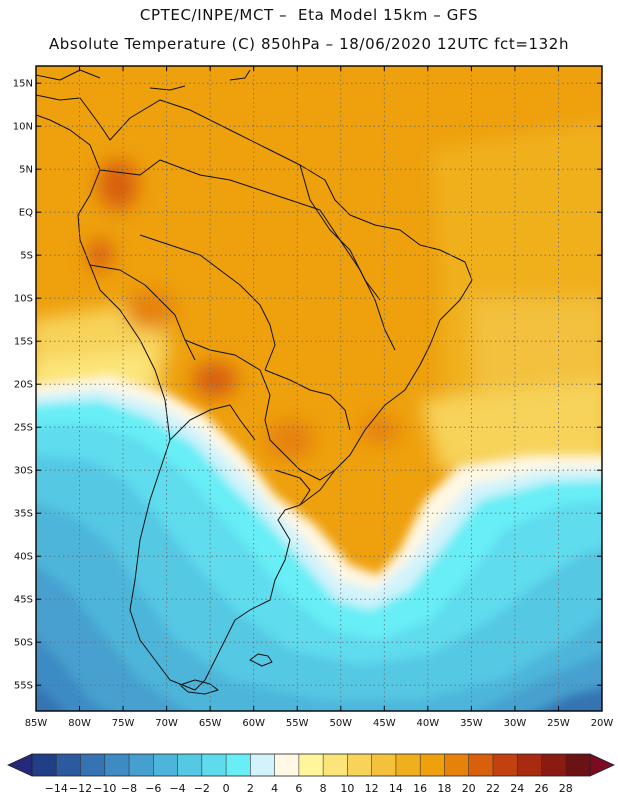 This screenshot has width=618, height=800. What do you see at coordinates (469, 788) in the screenshot?
I see `colorbar-label: 20` at bounding box center [469, 788].